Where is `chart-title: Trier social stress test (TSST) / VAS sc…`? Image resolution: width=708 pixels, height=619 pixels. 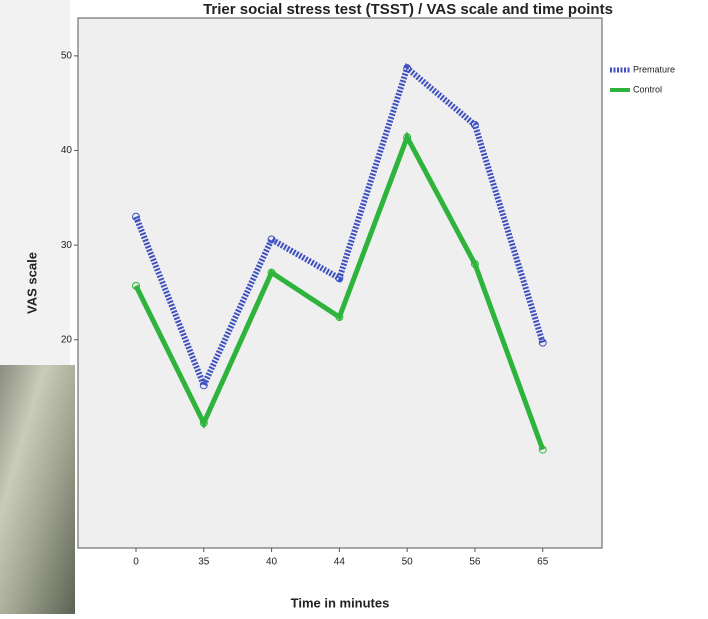
chart-title: Trier social stress test (TSST) / VAS sc… is located at coordinates (408, 9).